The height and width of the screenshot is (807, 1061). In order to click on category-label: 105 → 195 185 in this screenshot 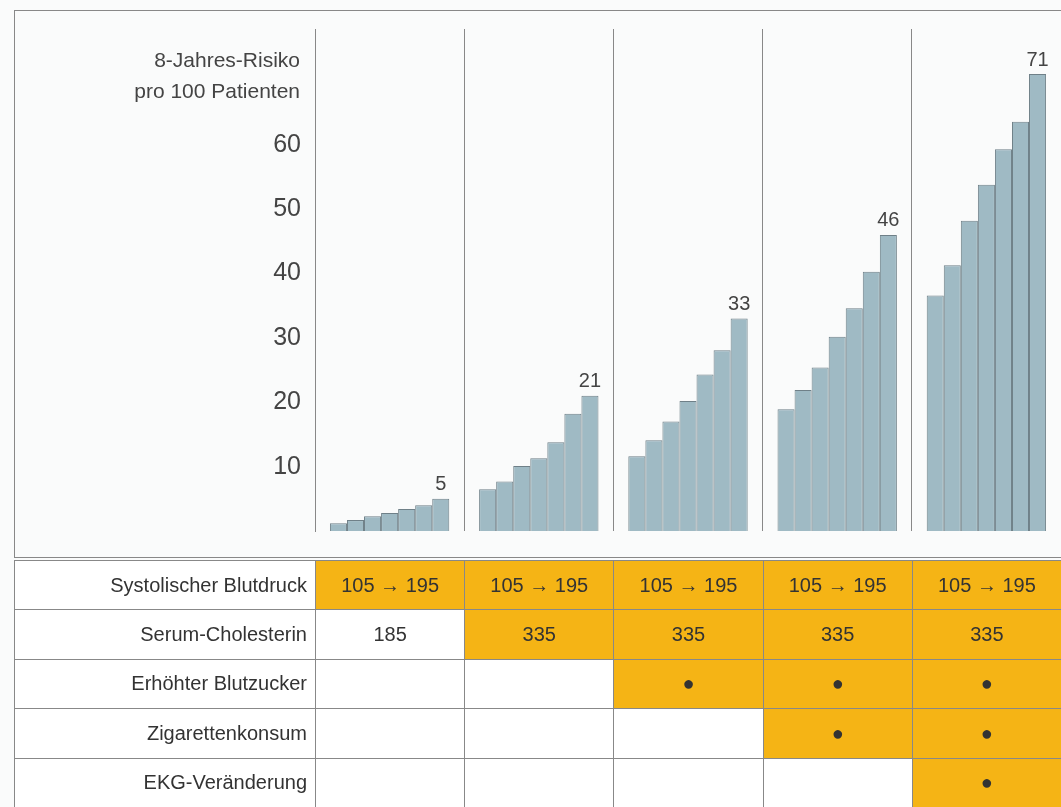, I will do `click(390, 609)`.